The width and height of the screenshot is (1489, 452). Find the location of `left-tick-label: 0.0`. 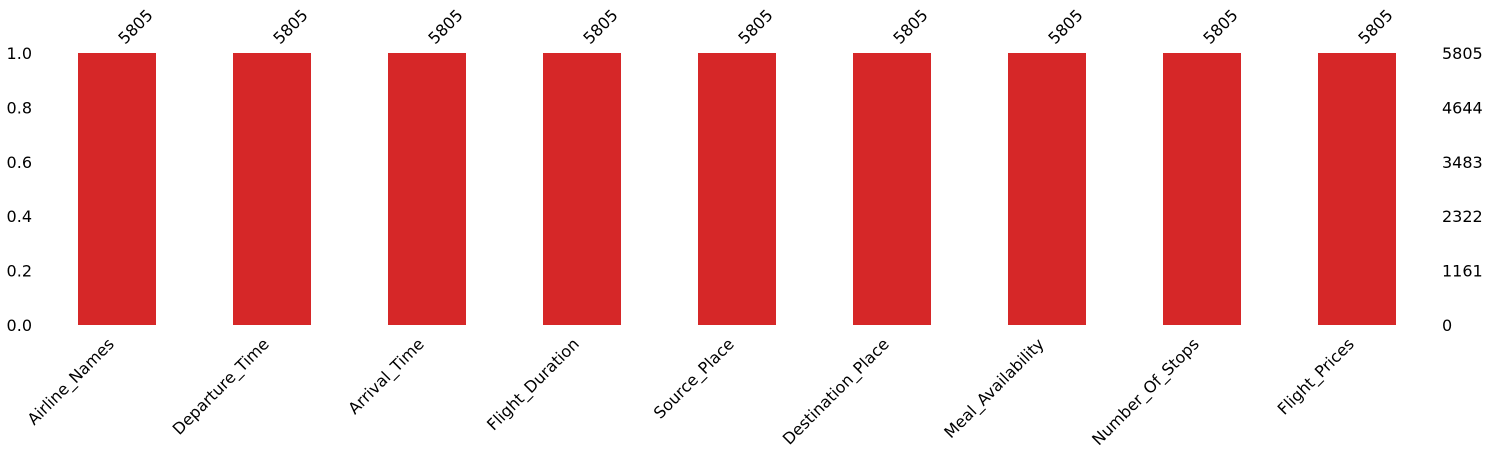

left-tick-label: 0.0 is located at coordinates (19, 325).